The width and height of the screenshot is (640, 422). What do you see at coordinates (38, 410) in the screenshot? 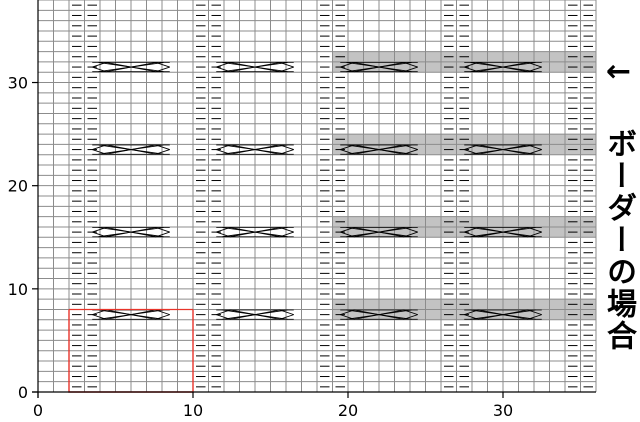
I see `x-tick-label: 0` at bounding box center [38, 410].